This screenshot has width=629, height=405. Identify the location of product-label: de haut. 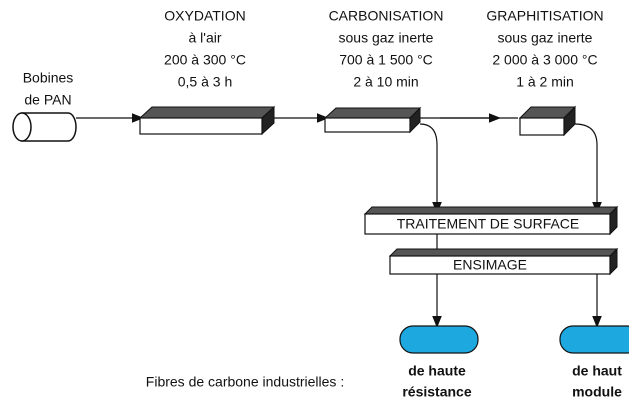
(597, 371).